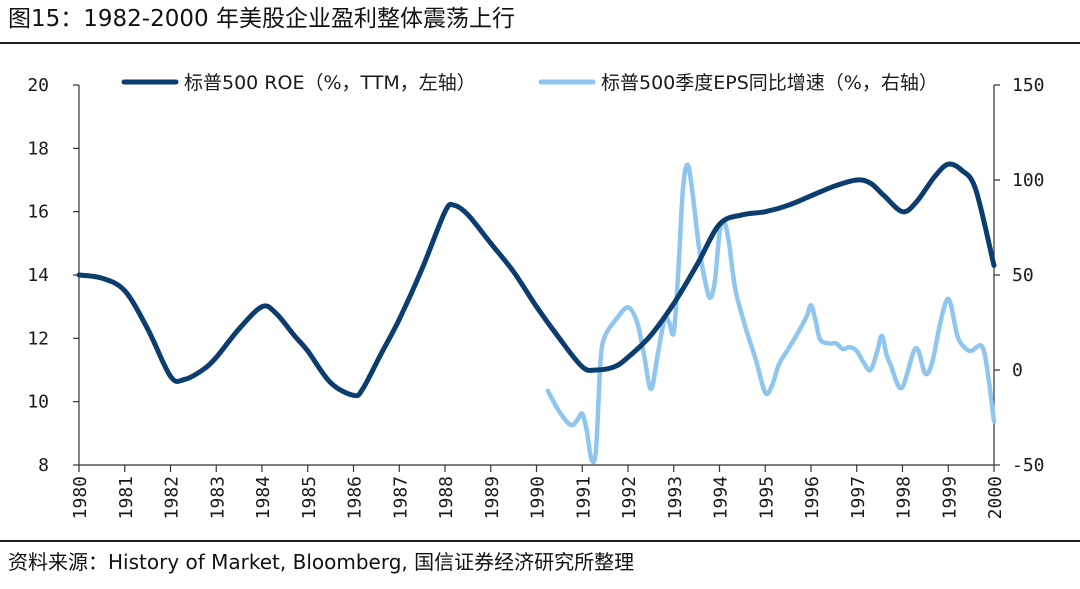 This screenshot has width=1080, height=589. What do you see at coordinates (400, 497) in the screenshot?
I see `x-tick-label: 1987` at bounding box center [400, 497].